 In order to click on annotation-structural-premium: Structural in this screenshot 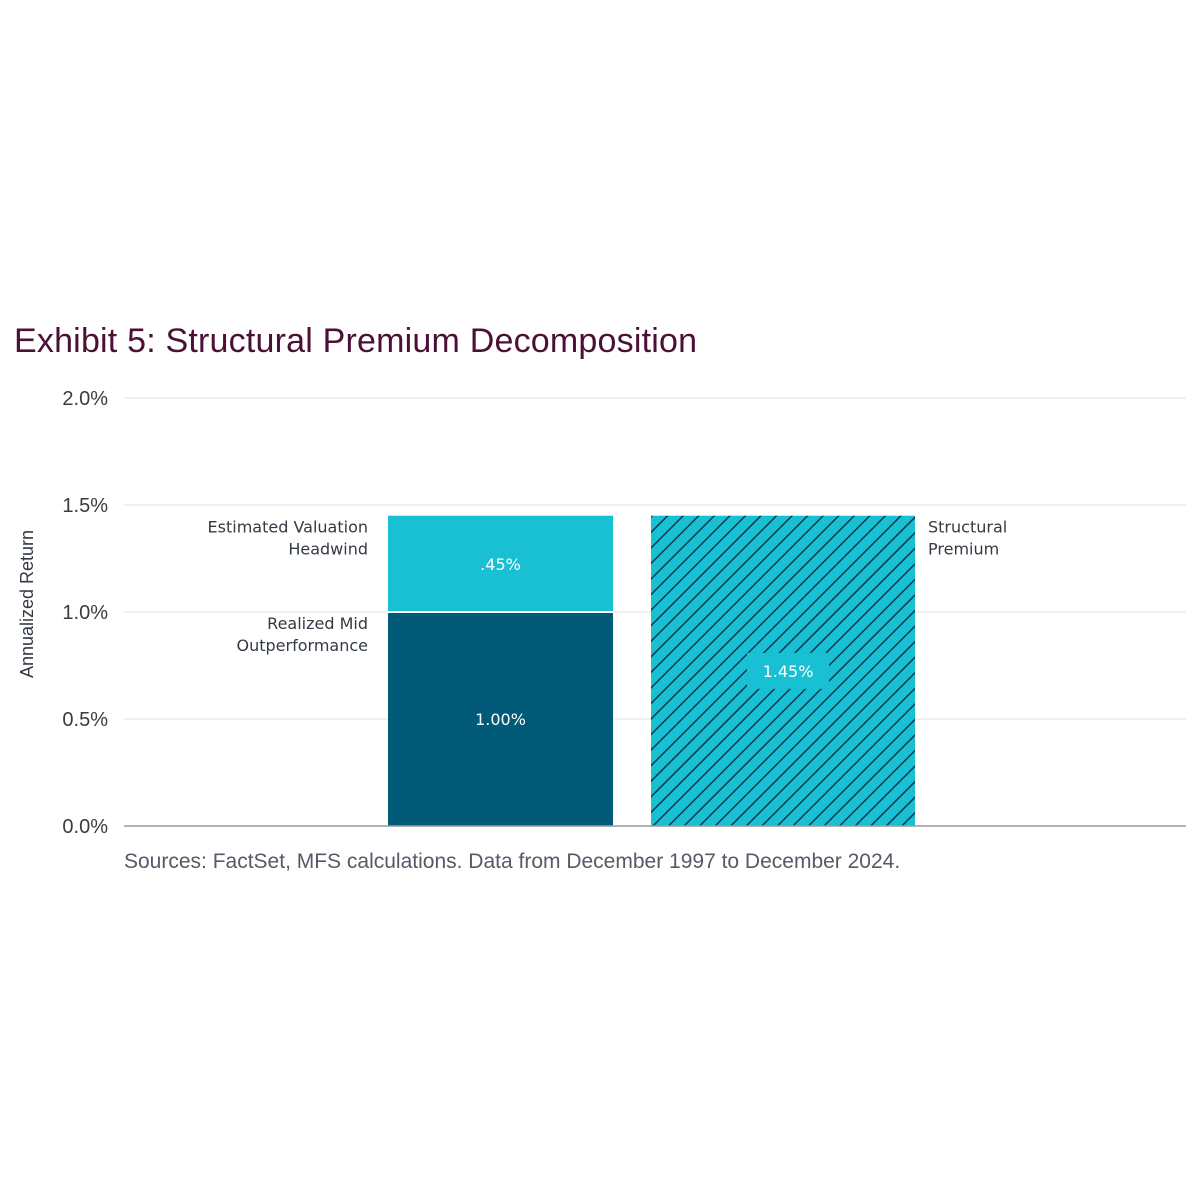, I will do `click(967, 527)`.